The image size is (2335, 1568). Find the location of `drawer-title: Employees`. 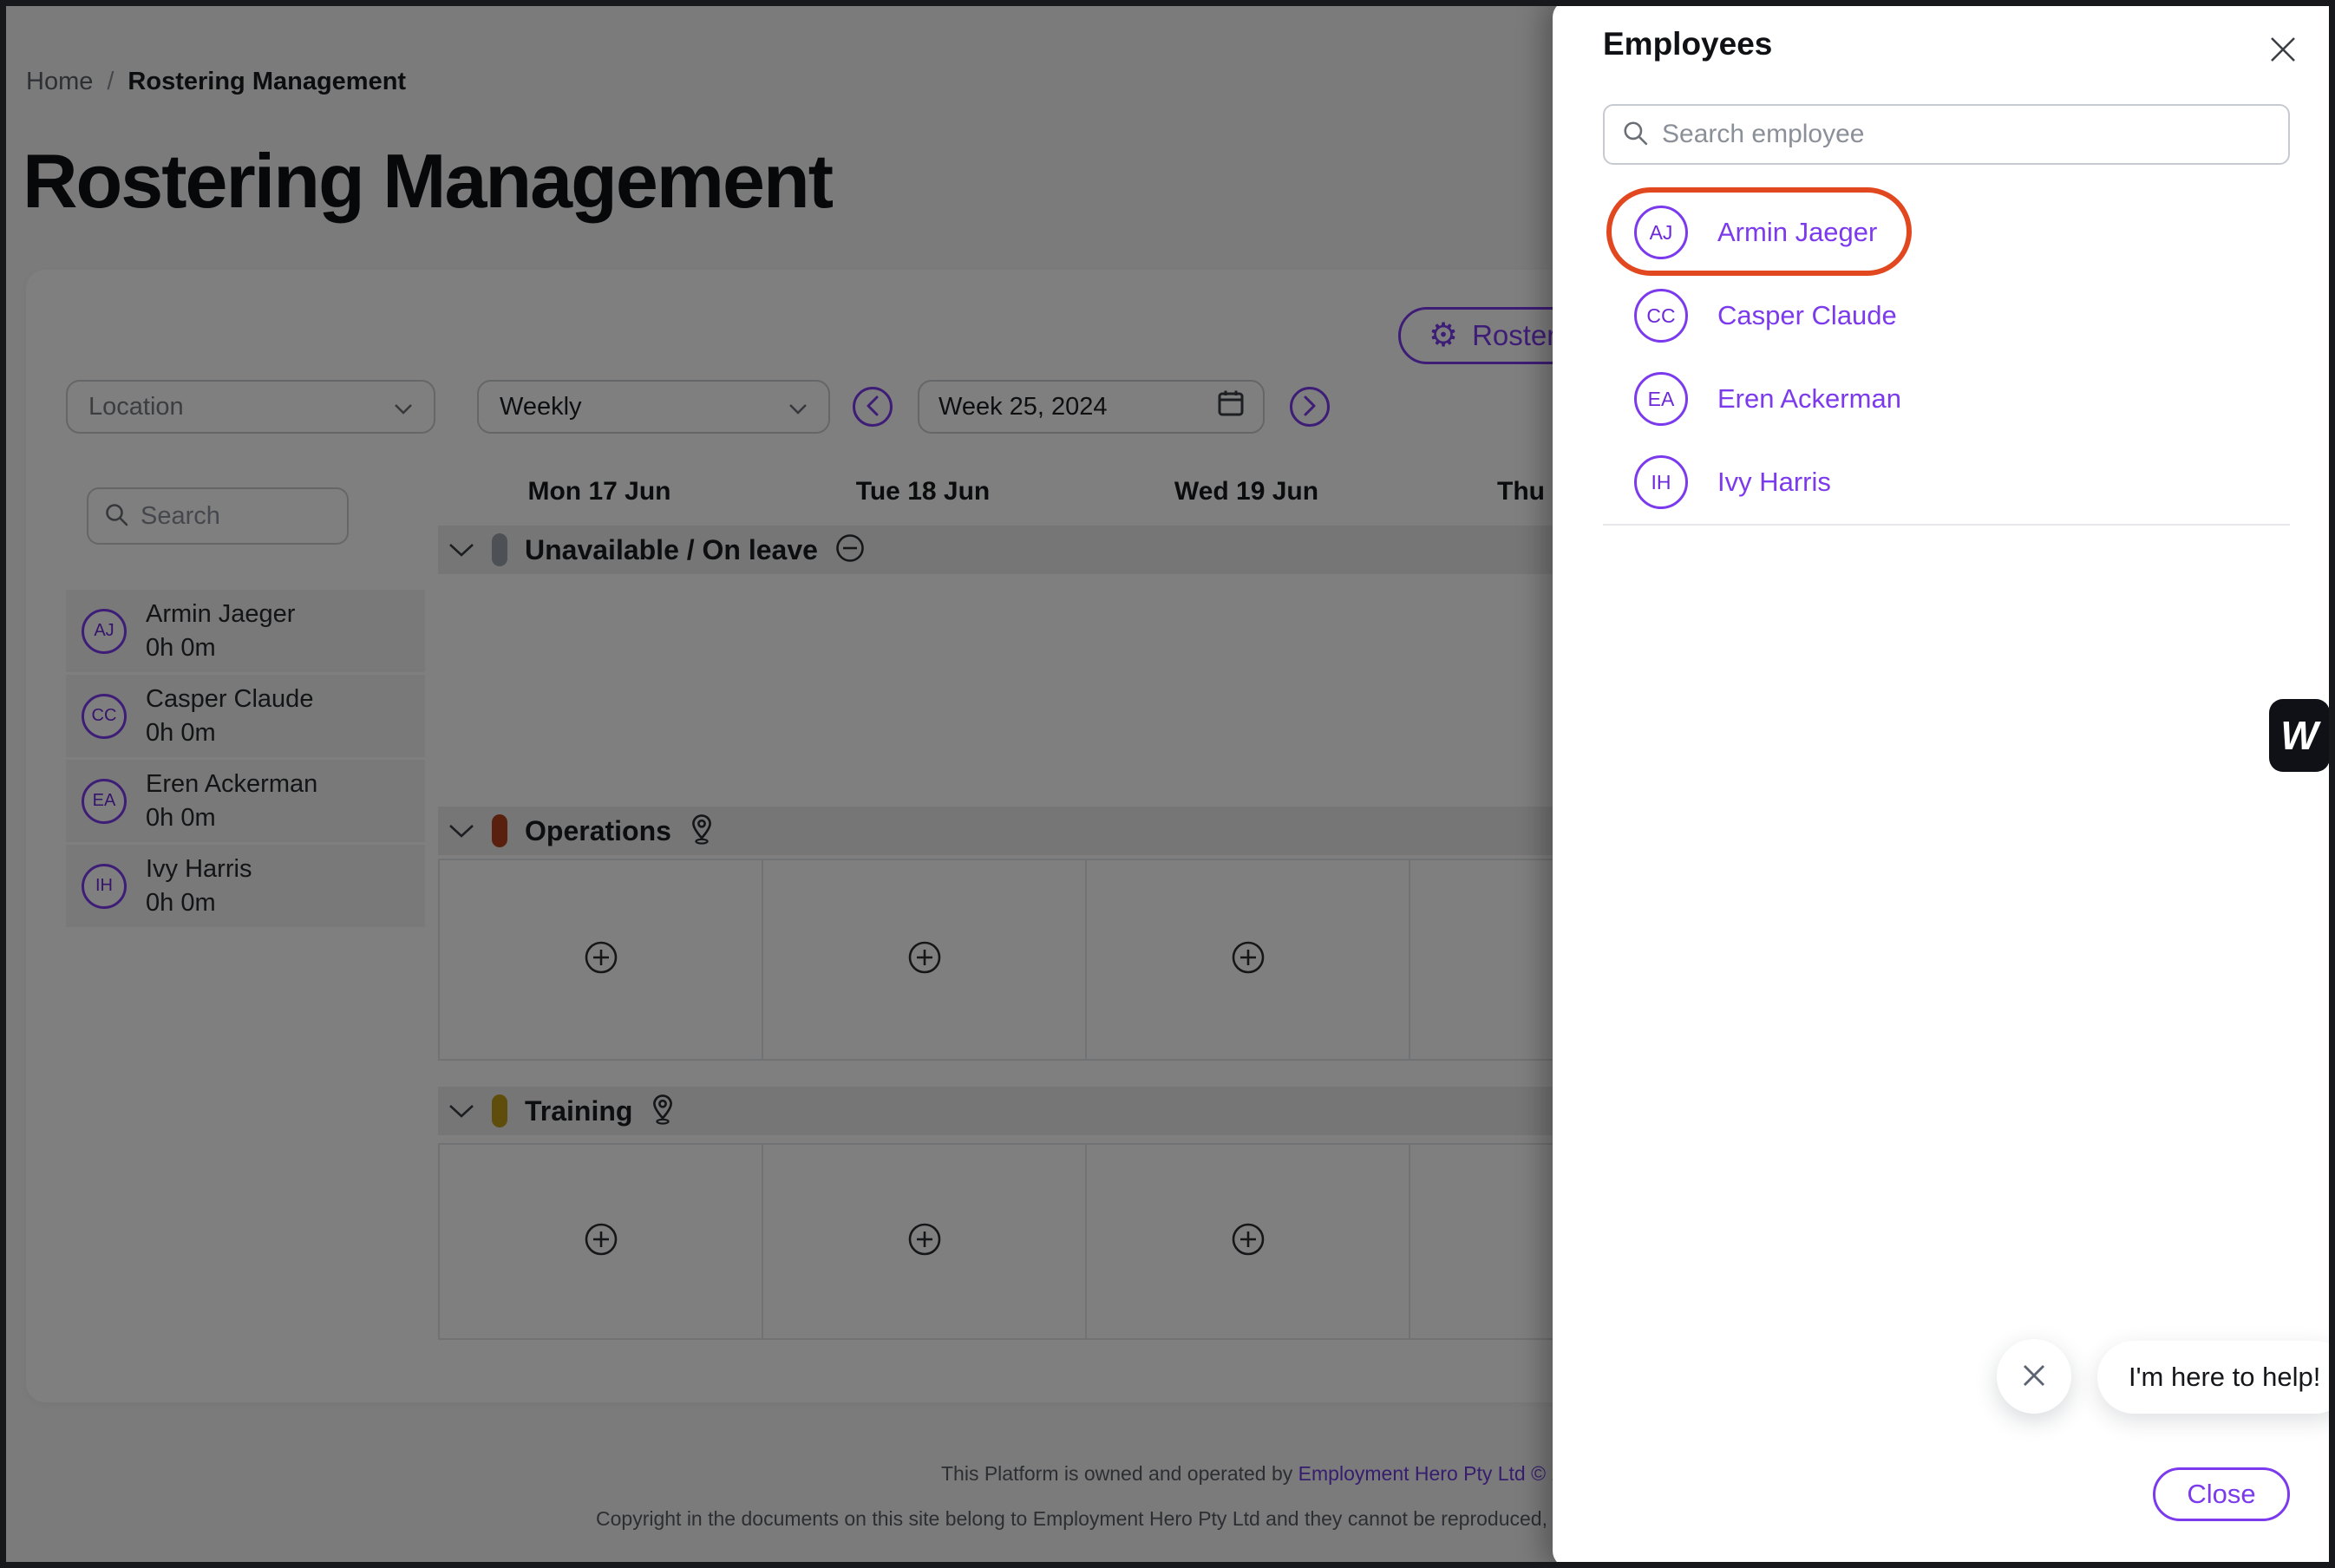

drawer-title: Employees is located at coordinates (1688, 44).